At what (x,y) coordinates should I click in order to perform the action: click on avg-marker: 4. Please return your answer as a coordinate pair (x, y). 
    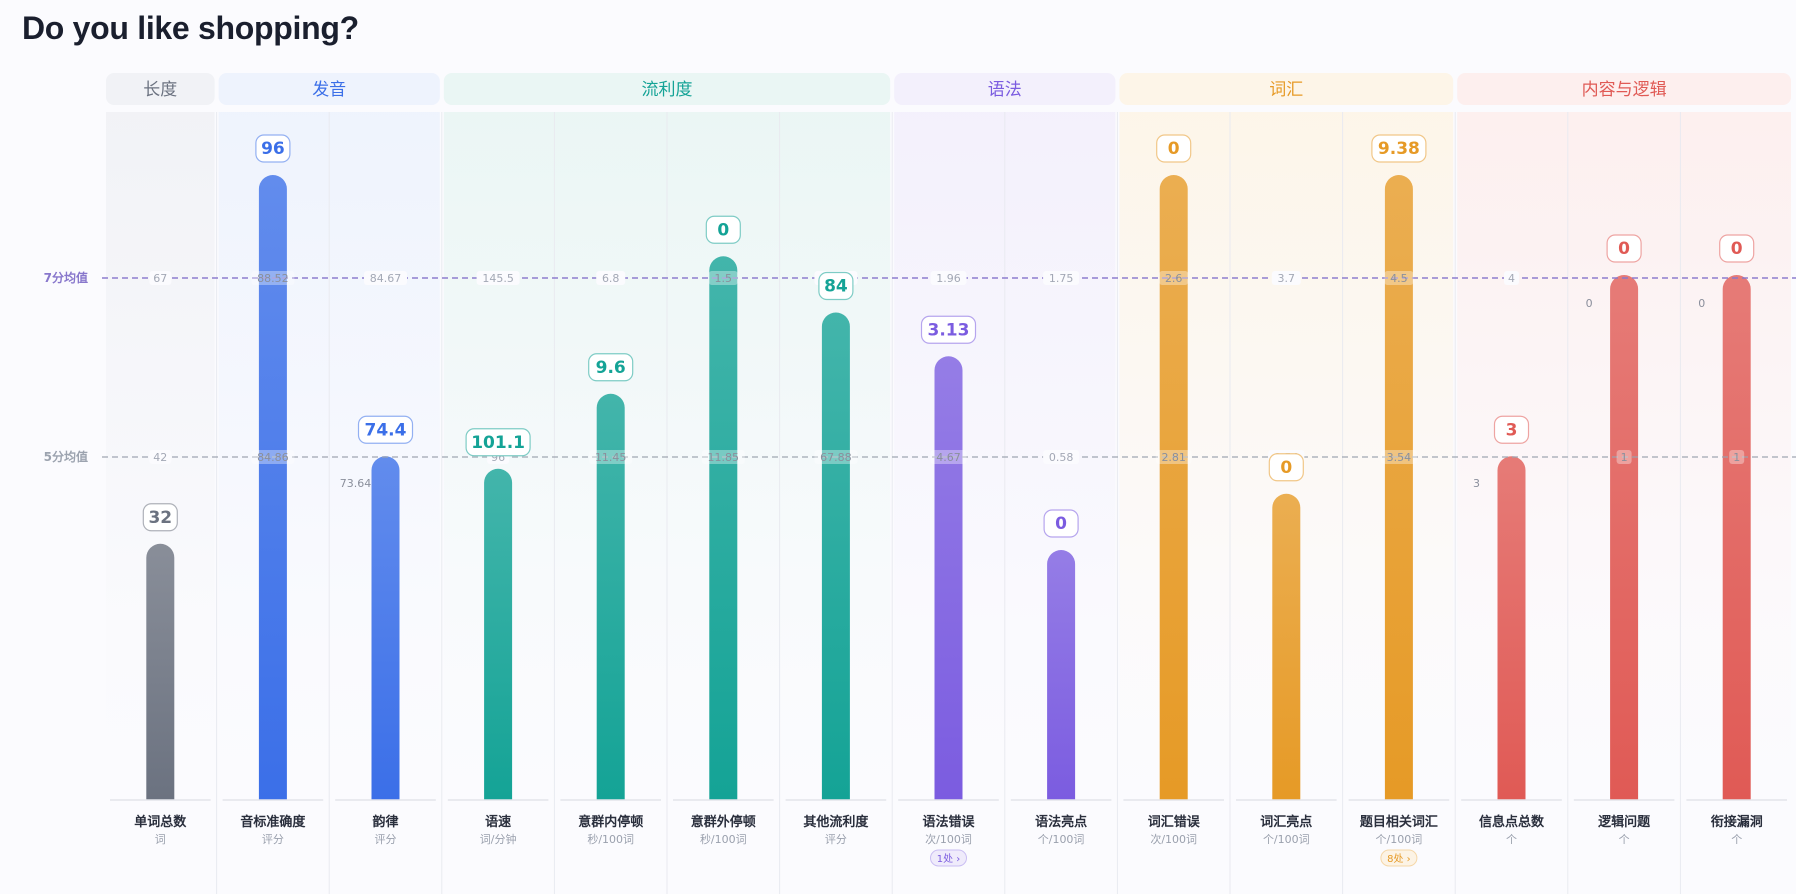
    Looking at the image, I should click on (1511, 278).